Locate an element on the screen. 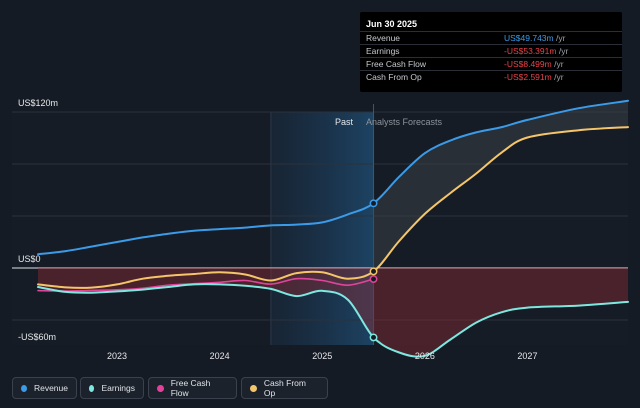 This screenshot has width=640, height=408. tooltip-label: Free Cash Flow is located at coordinates (396, 64).